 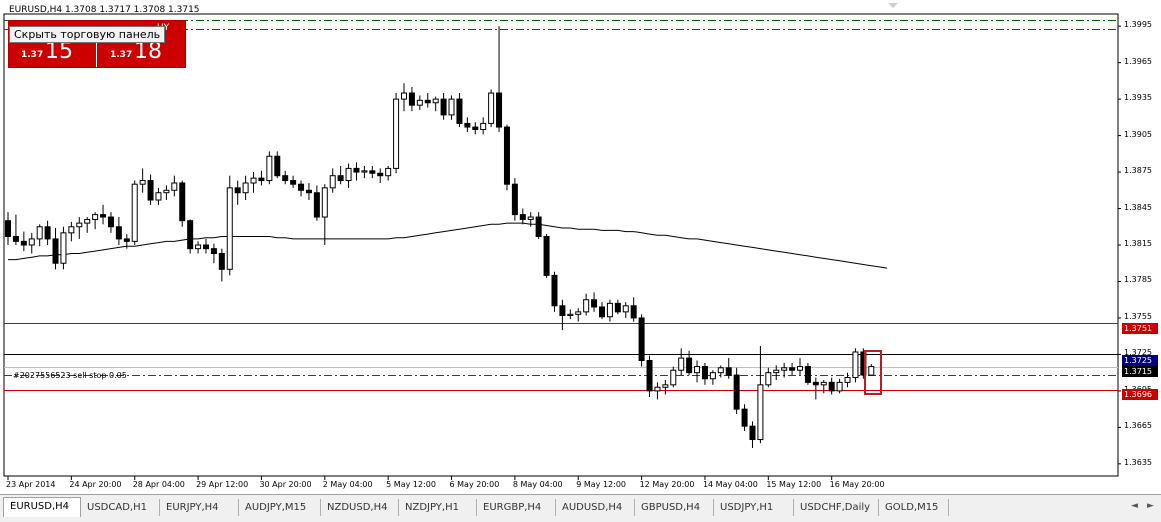 I want to click on sell-price-prefix: 1.37, so click(x=32, y=55).